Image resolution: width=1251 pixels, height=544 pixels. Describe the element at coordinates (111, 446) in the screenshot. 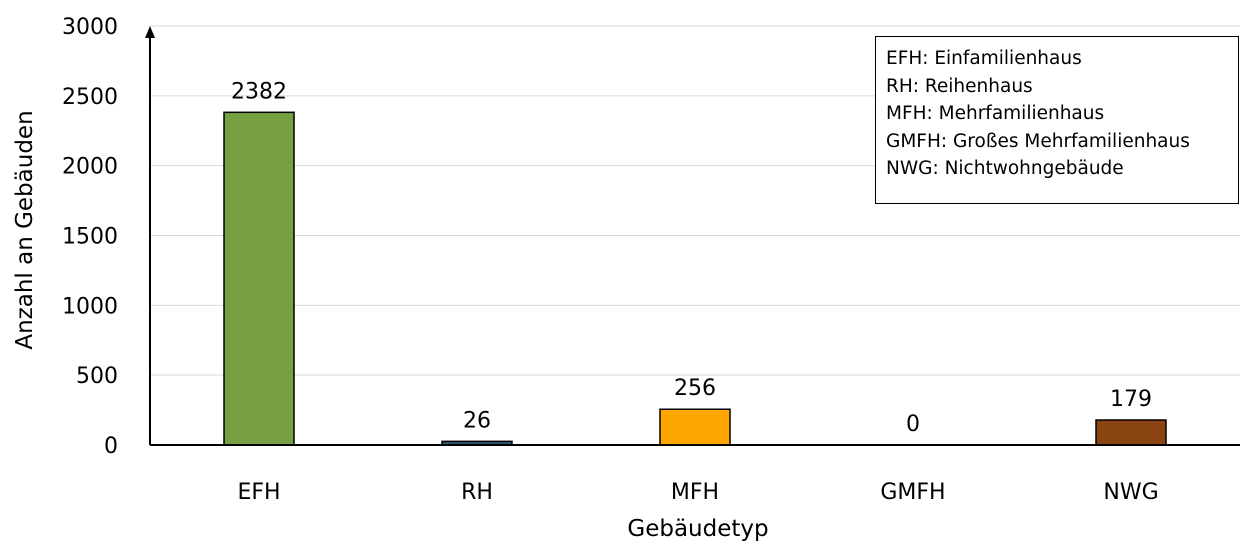

I see `y-tick-label: 0` at that location.